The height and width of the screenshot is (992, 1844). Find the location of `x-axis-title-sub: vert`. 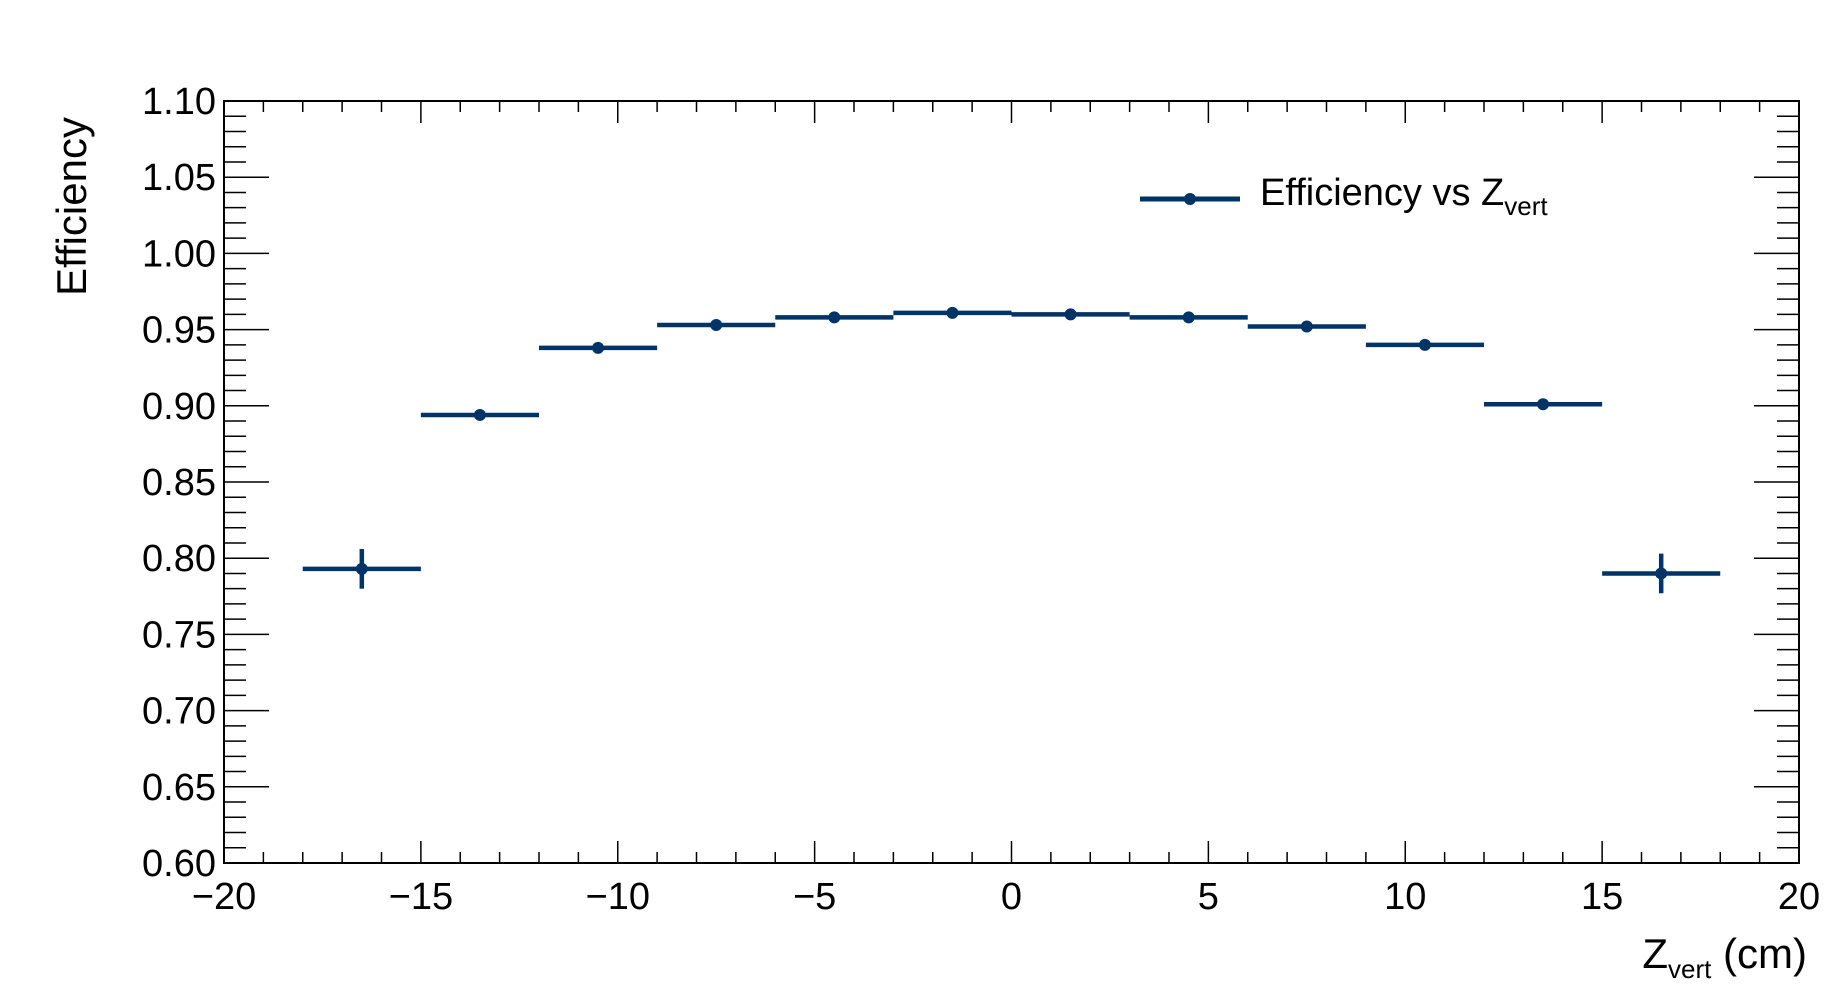

x-axis-title-sub: vert is located at coordinates (1690, 969).